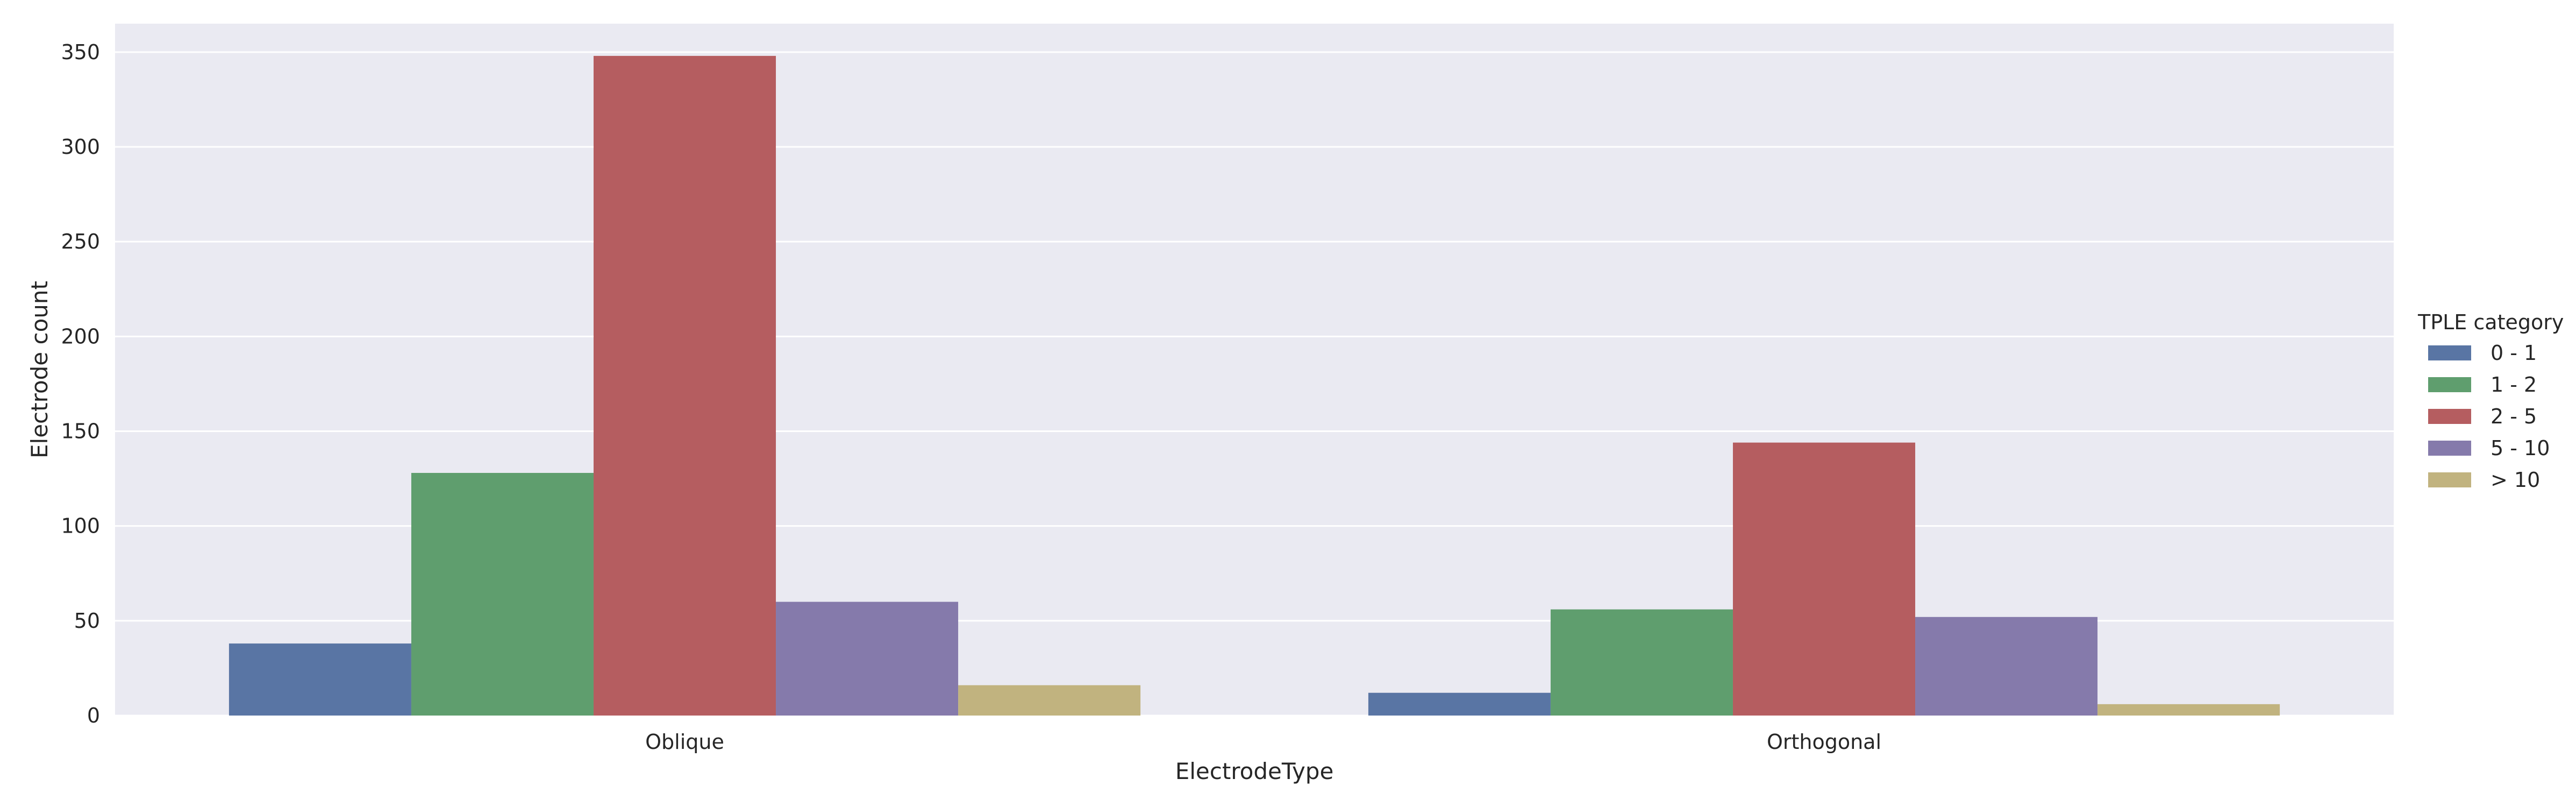 Image resolution: width=2576 pixels, height=807 pixels. I want to click on legend-title: TPLE category, so click(2490, 322).